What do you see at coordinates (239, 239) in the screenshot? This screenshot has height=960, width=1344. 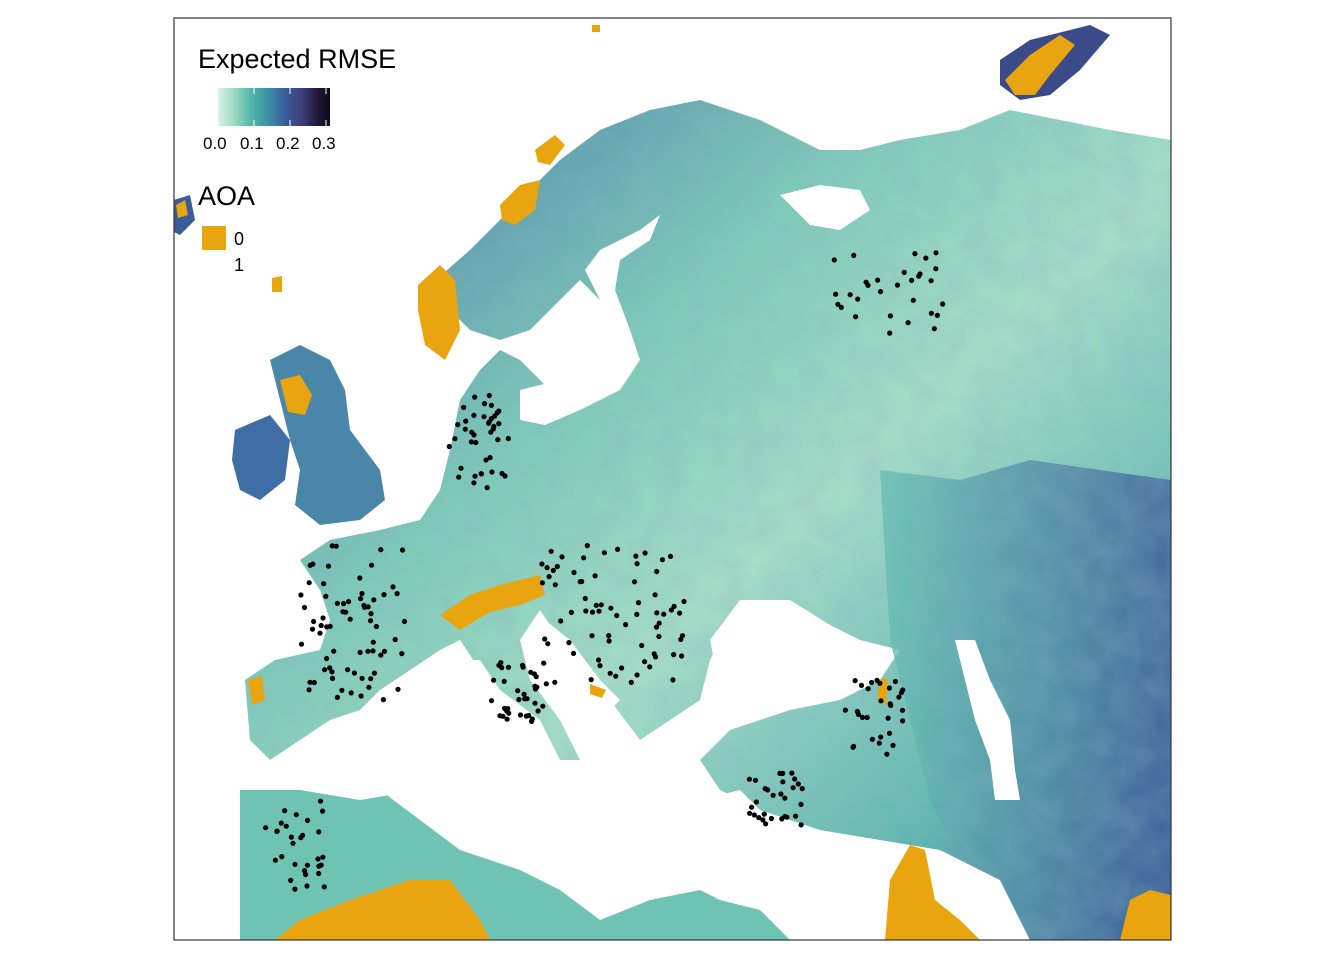 I see `aoa-label-0: 0` at bounding box center [239, 239].